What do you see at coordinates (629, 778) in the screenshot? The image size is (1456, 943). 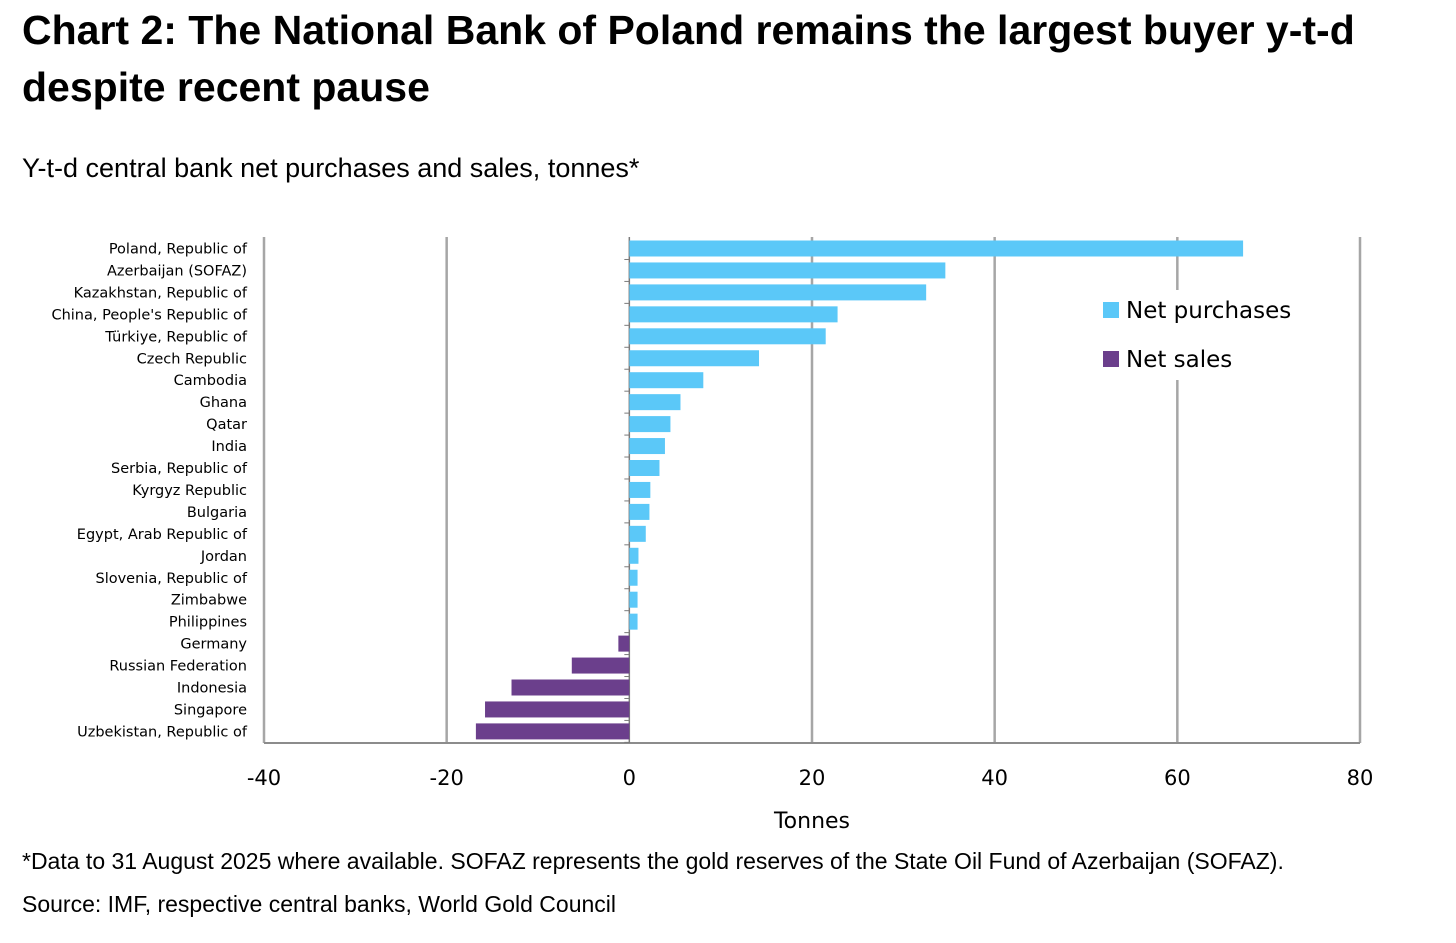 I see `x-tick-label: 0` at bounding box center [629, 778].